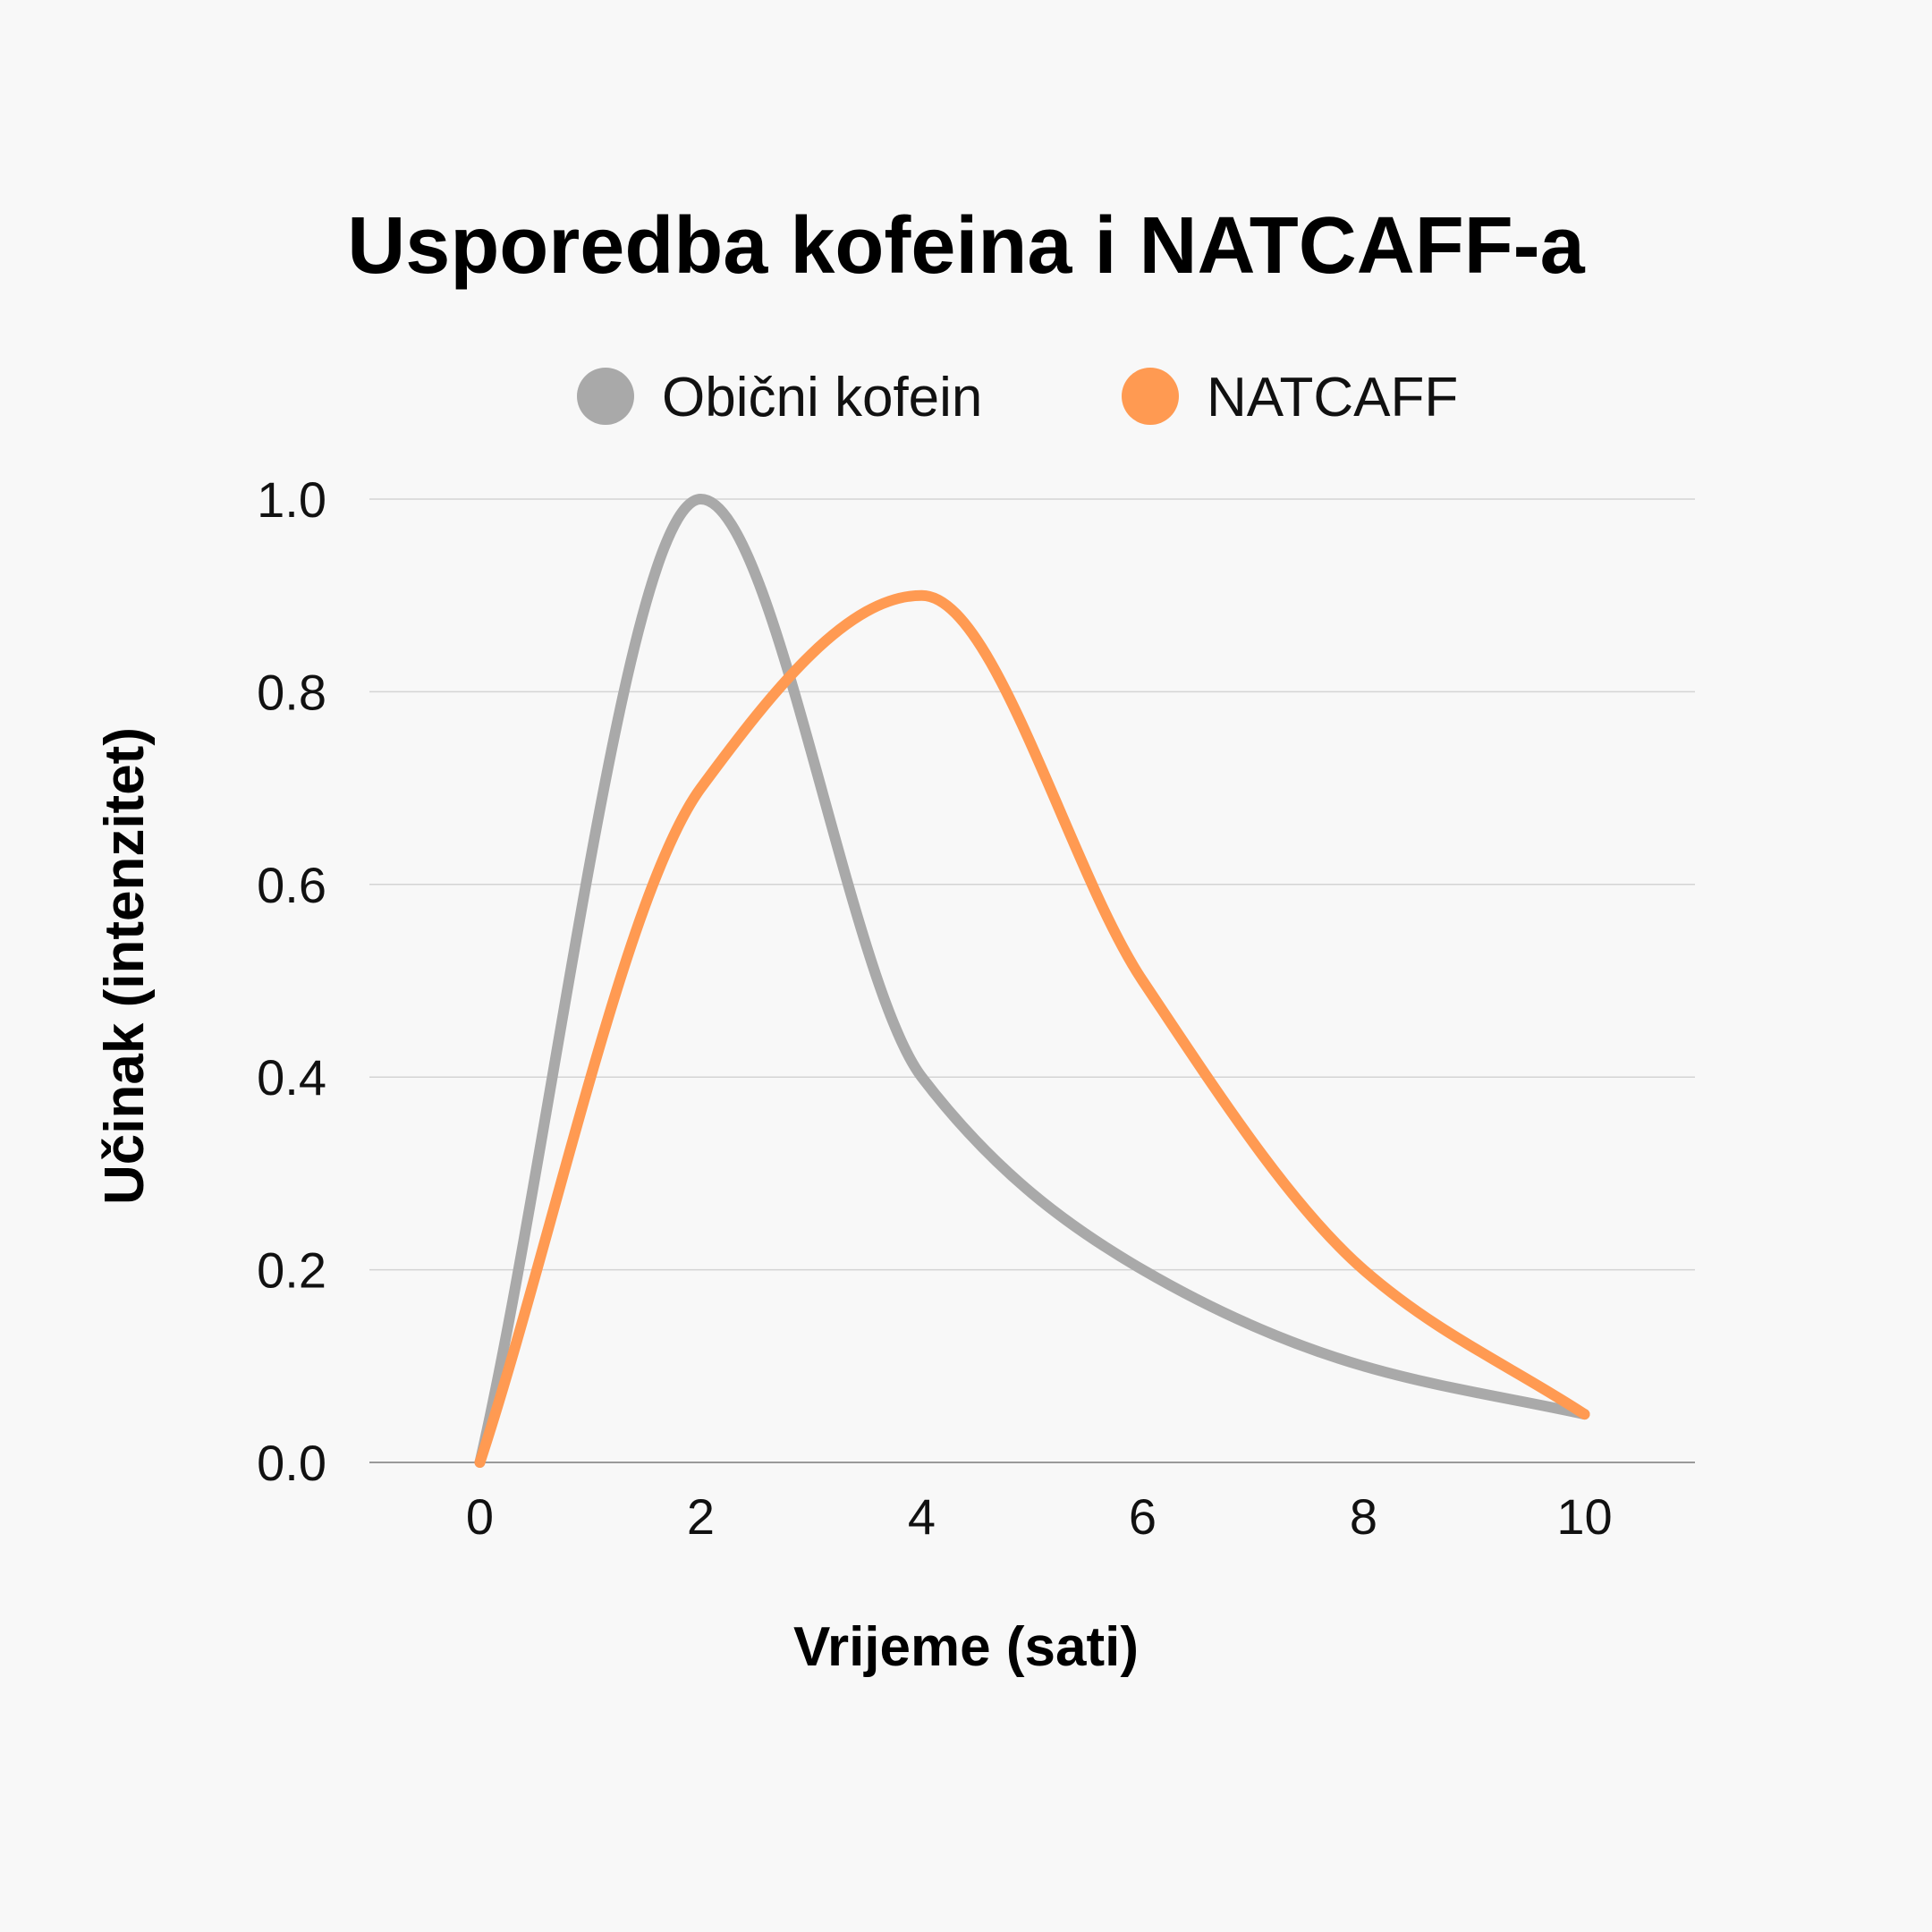  Describe the element at coordinates (291, 499) in the screenshot. I see `y-tick-label: 1.0` at that location.